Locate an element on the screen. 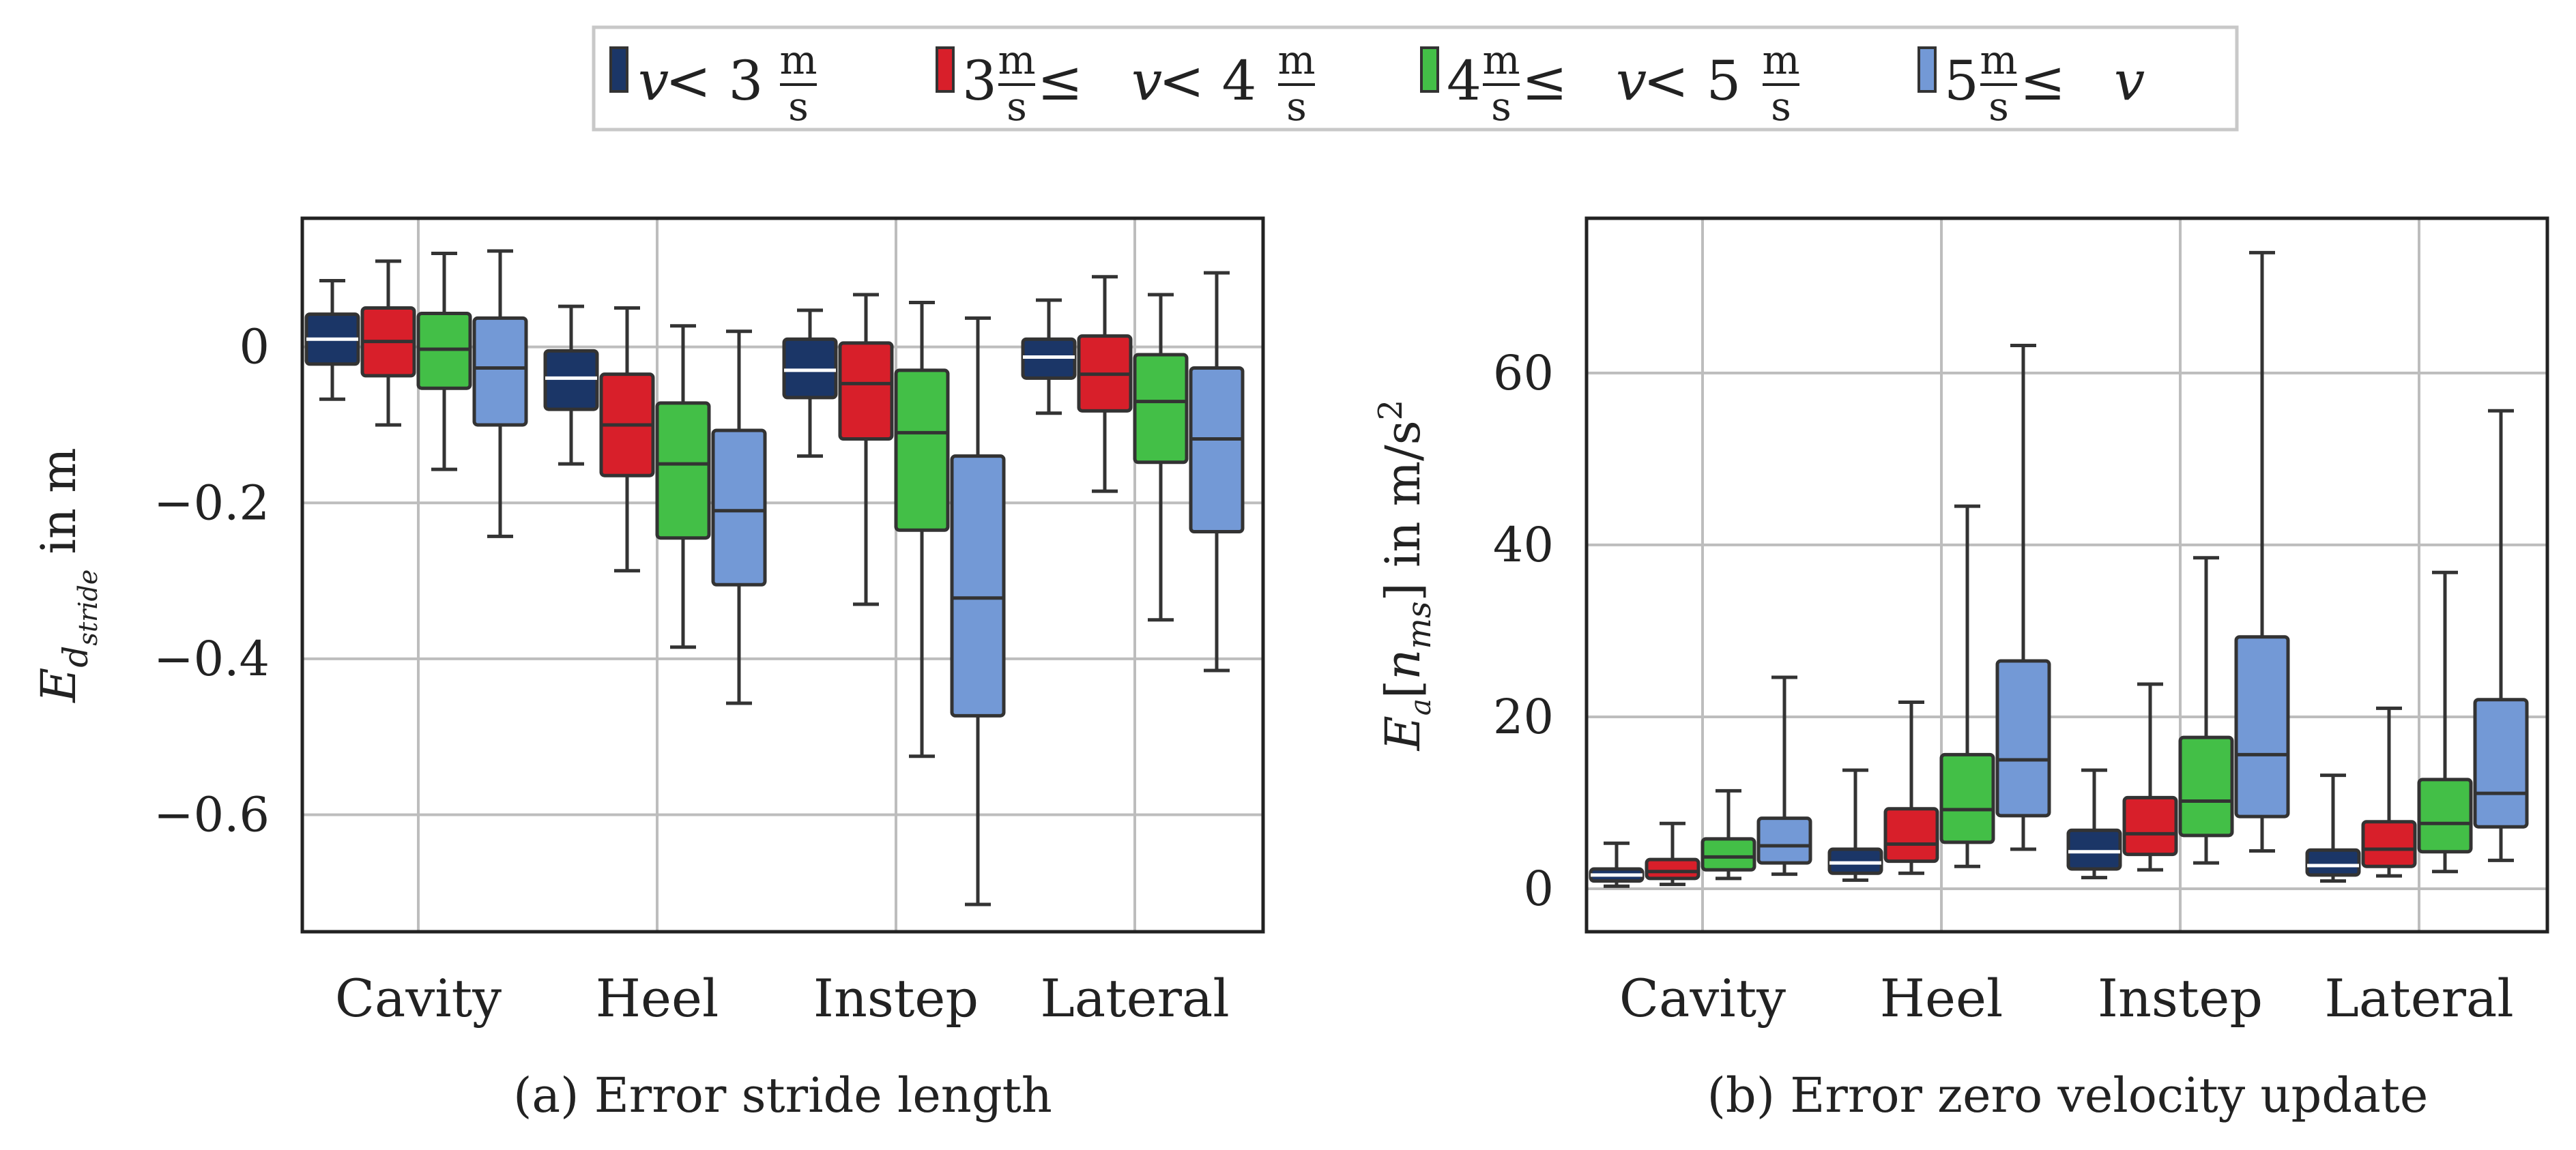 The width and height of the screenshot is (2576, 1150). y-tick-label: −0.2 is located at coordinates (212, 503).